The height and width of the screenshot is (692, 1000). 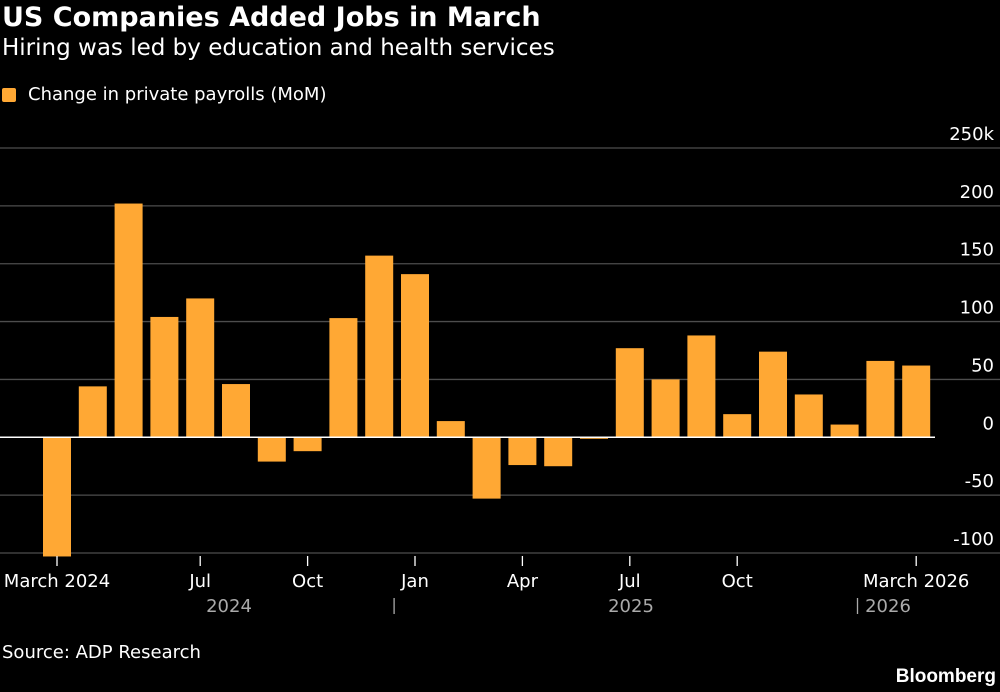 What do you see at coordinates (945, 676) in the screenshot?
I see `bloomberg-logo: Bloomberg` at bounding box center [945, 676].